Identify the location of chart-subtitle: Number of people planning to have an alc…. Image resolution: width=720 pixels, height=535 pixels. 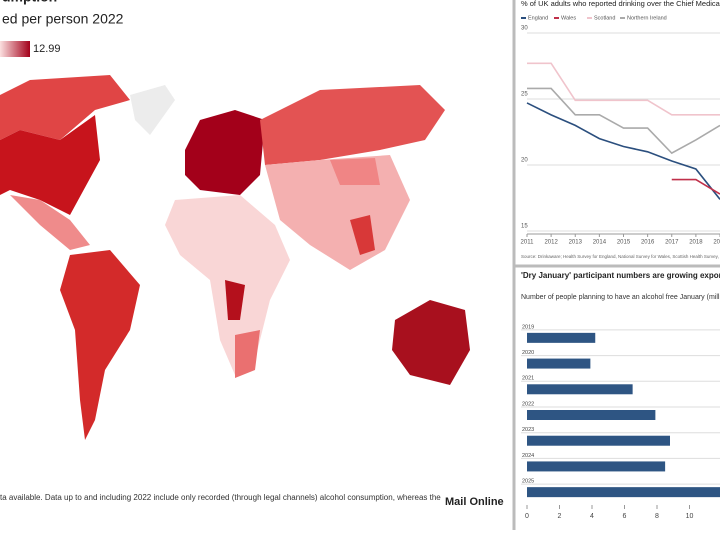
(620, 297).